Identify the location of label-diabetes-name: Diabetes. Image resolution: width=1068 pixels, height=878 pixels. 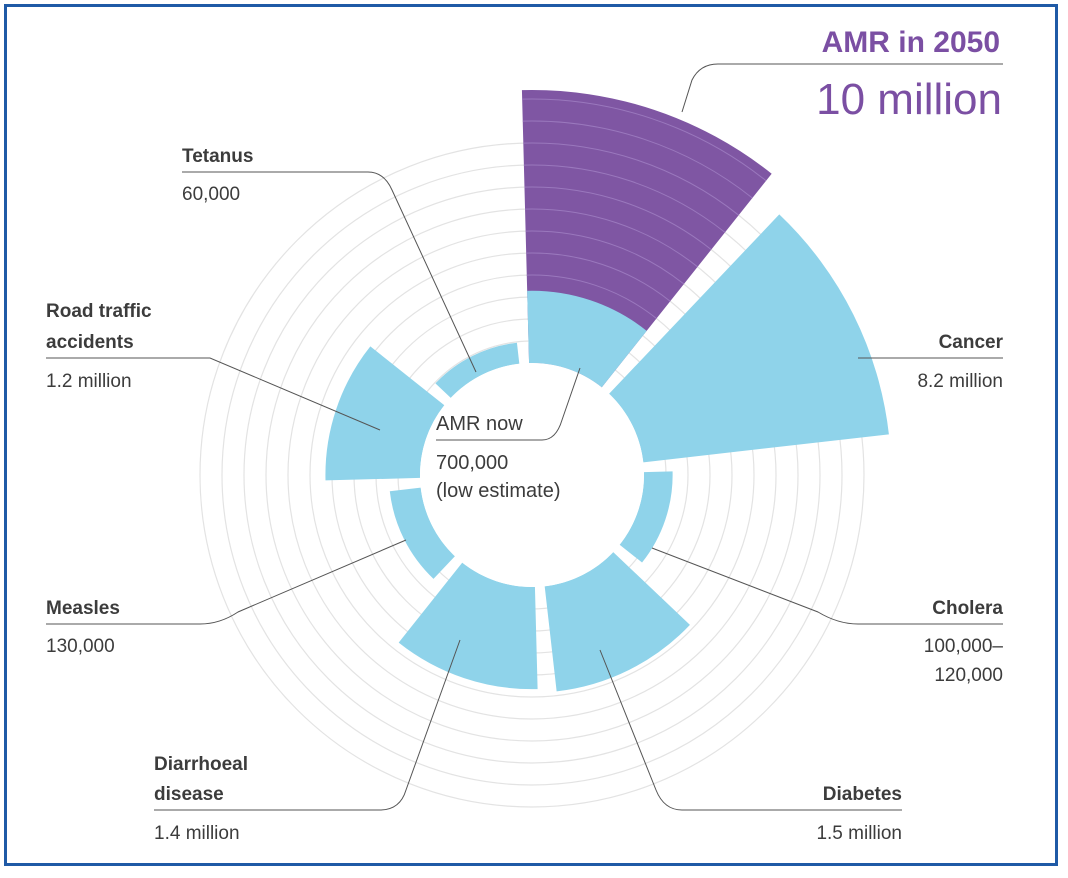
(862, 794).